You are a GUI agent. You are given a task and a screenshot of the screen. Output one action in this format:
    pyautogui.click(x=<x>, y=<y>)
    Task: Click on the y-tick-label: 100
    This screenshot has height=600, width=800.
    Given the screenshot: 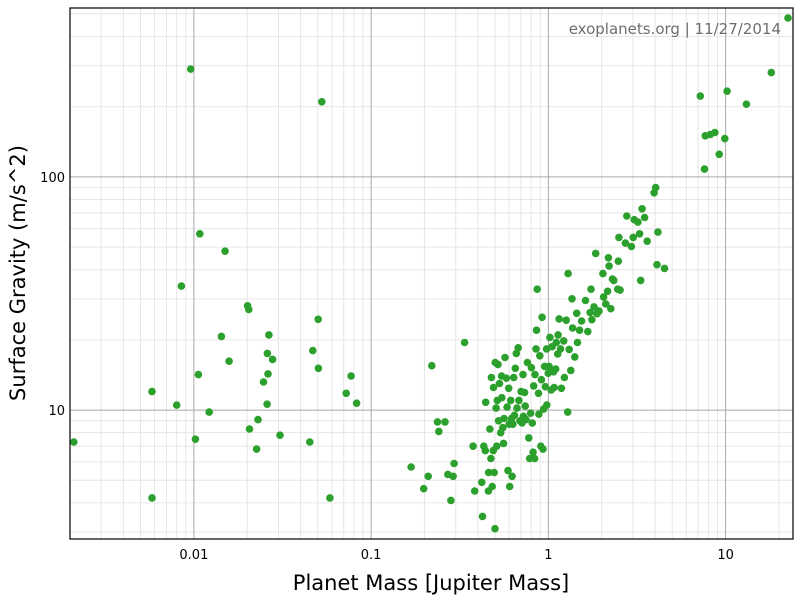 What is the action you would take?
    pyautogui.click(x=52, y=178)
    